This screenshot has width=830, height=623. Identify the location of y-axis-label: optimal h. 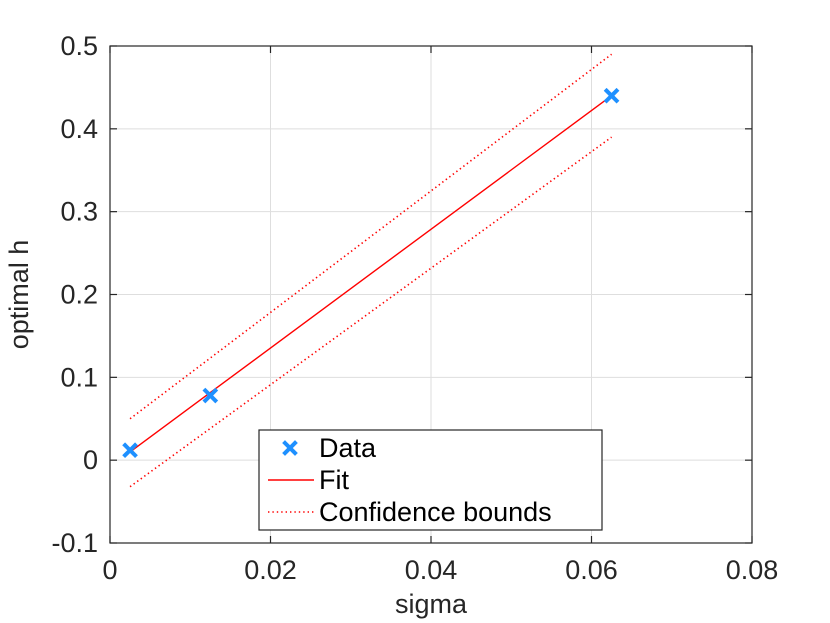
(19, 295).